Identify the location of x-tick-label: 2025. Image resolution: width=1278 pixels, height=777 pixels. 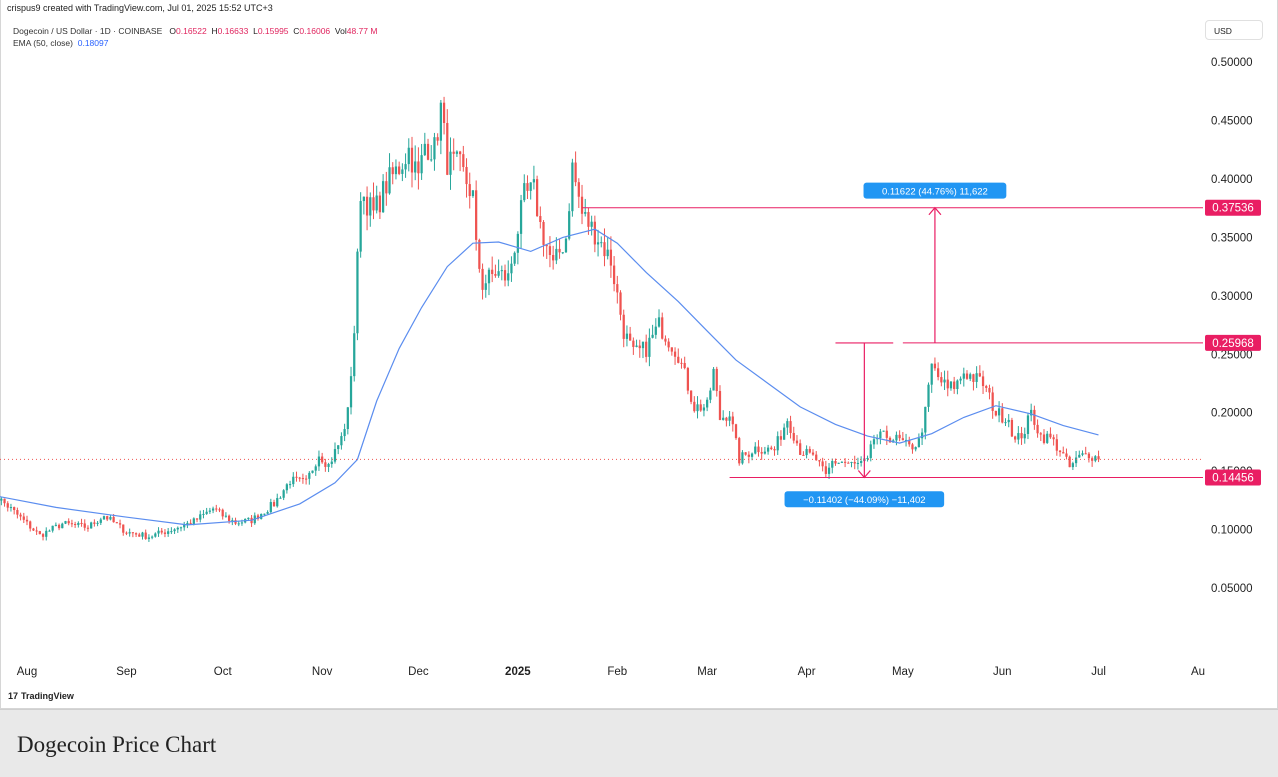
(518, 672).